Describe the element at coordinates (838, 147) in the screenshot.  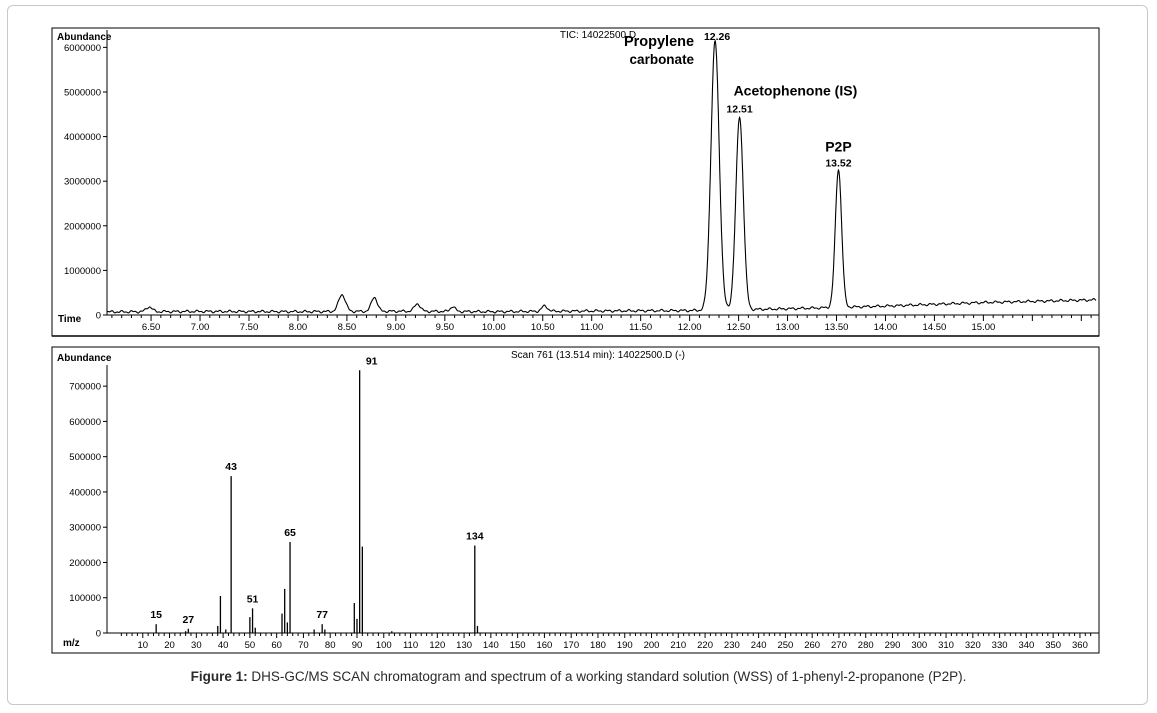
I see `peak-compound-label: P2P` at that location.